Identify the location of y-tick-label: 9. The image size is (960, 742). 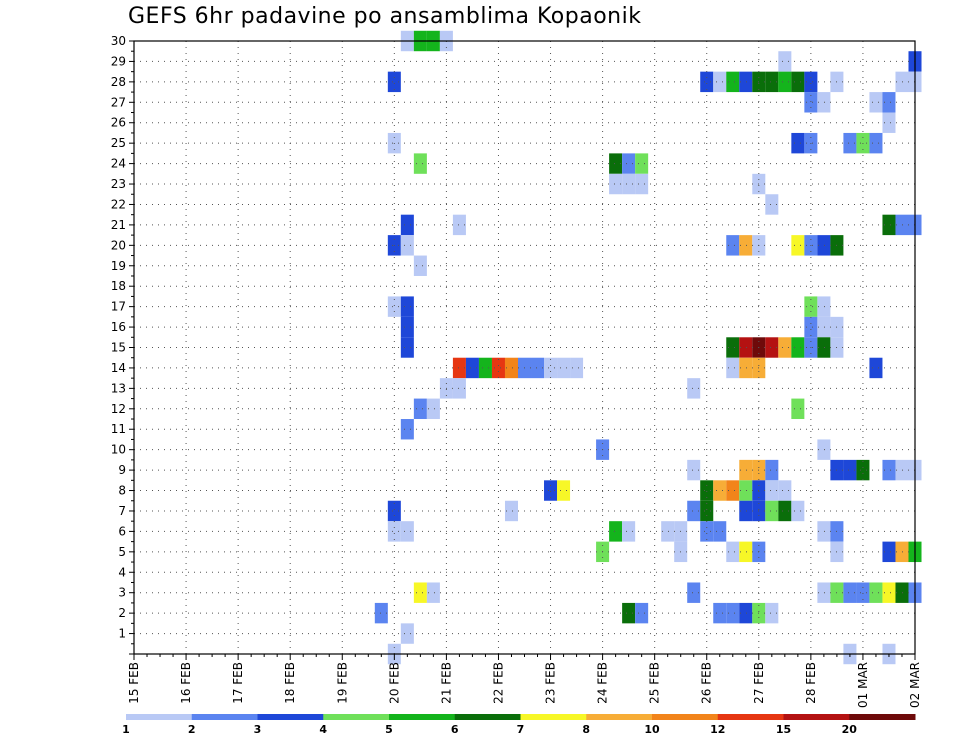
(122, 470).